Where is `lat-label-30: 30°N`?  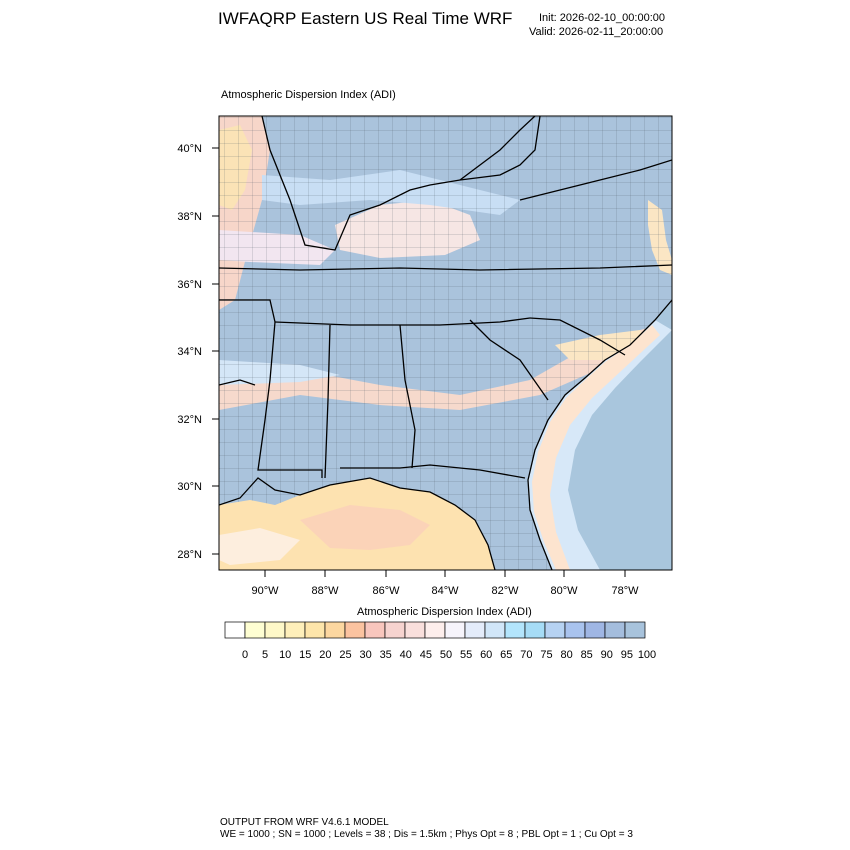 lat-label-30: 30°N is located at coordinates (189, 487).